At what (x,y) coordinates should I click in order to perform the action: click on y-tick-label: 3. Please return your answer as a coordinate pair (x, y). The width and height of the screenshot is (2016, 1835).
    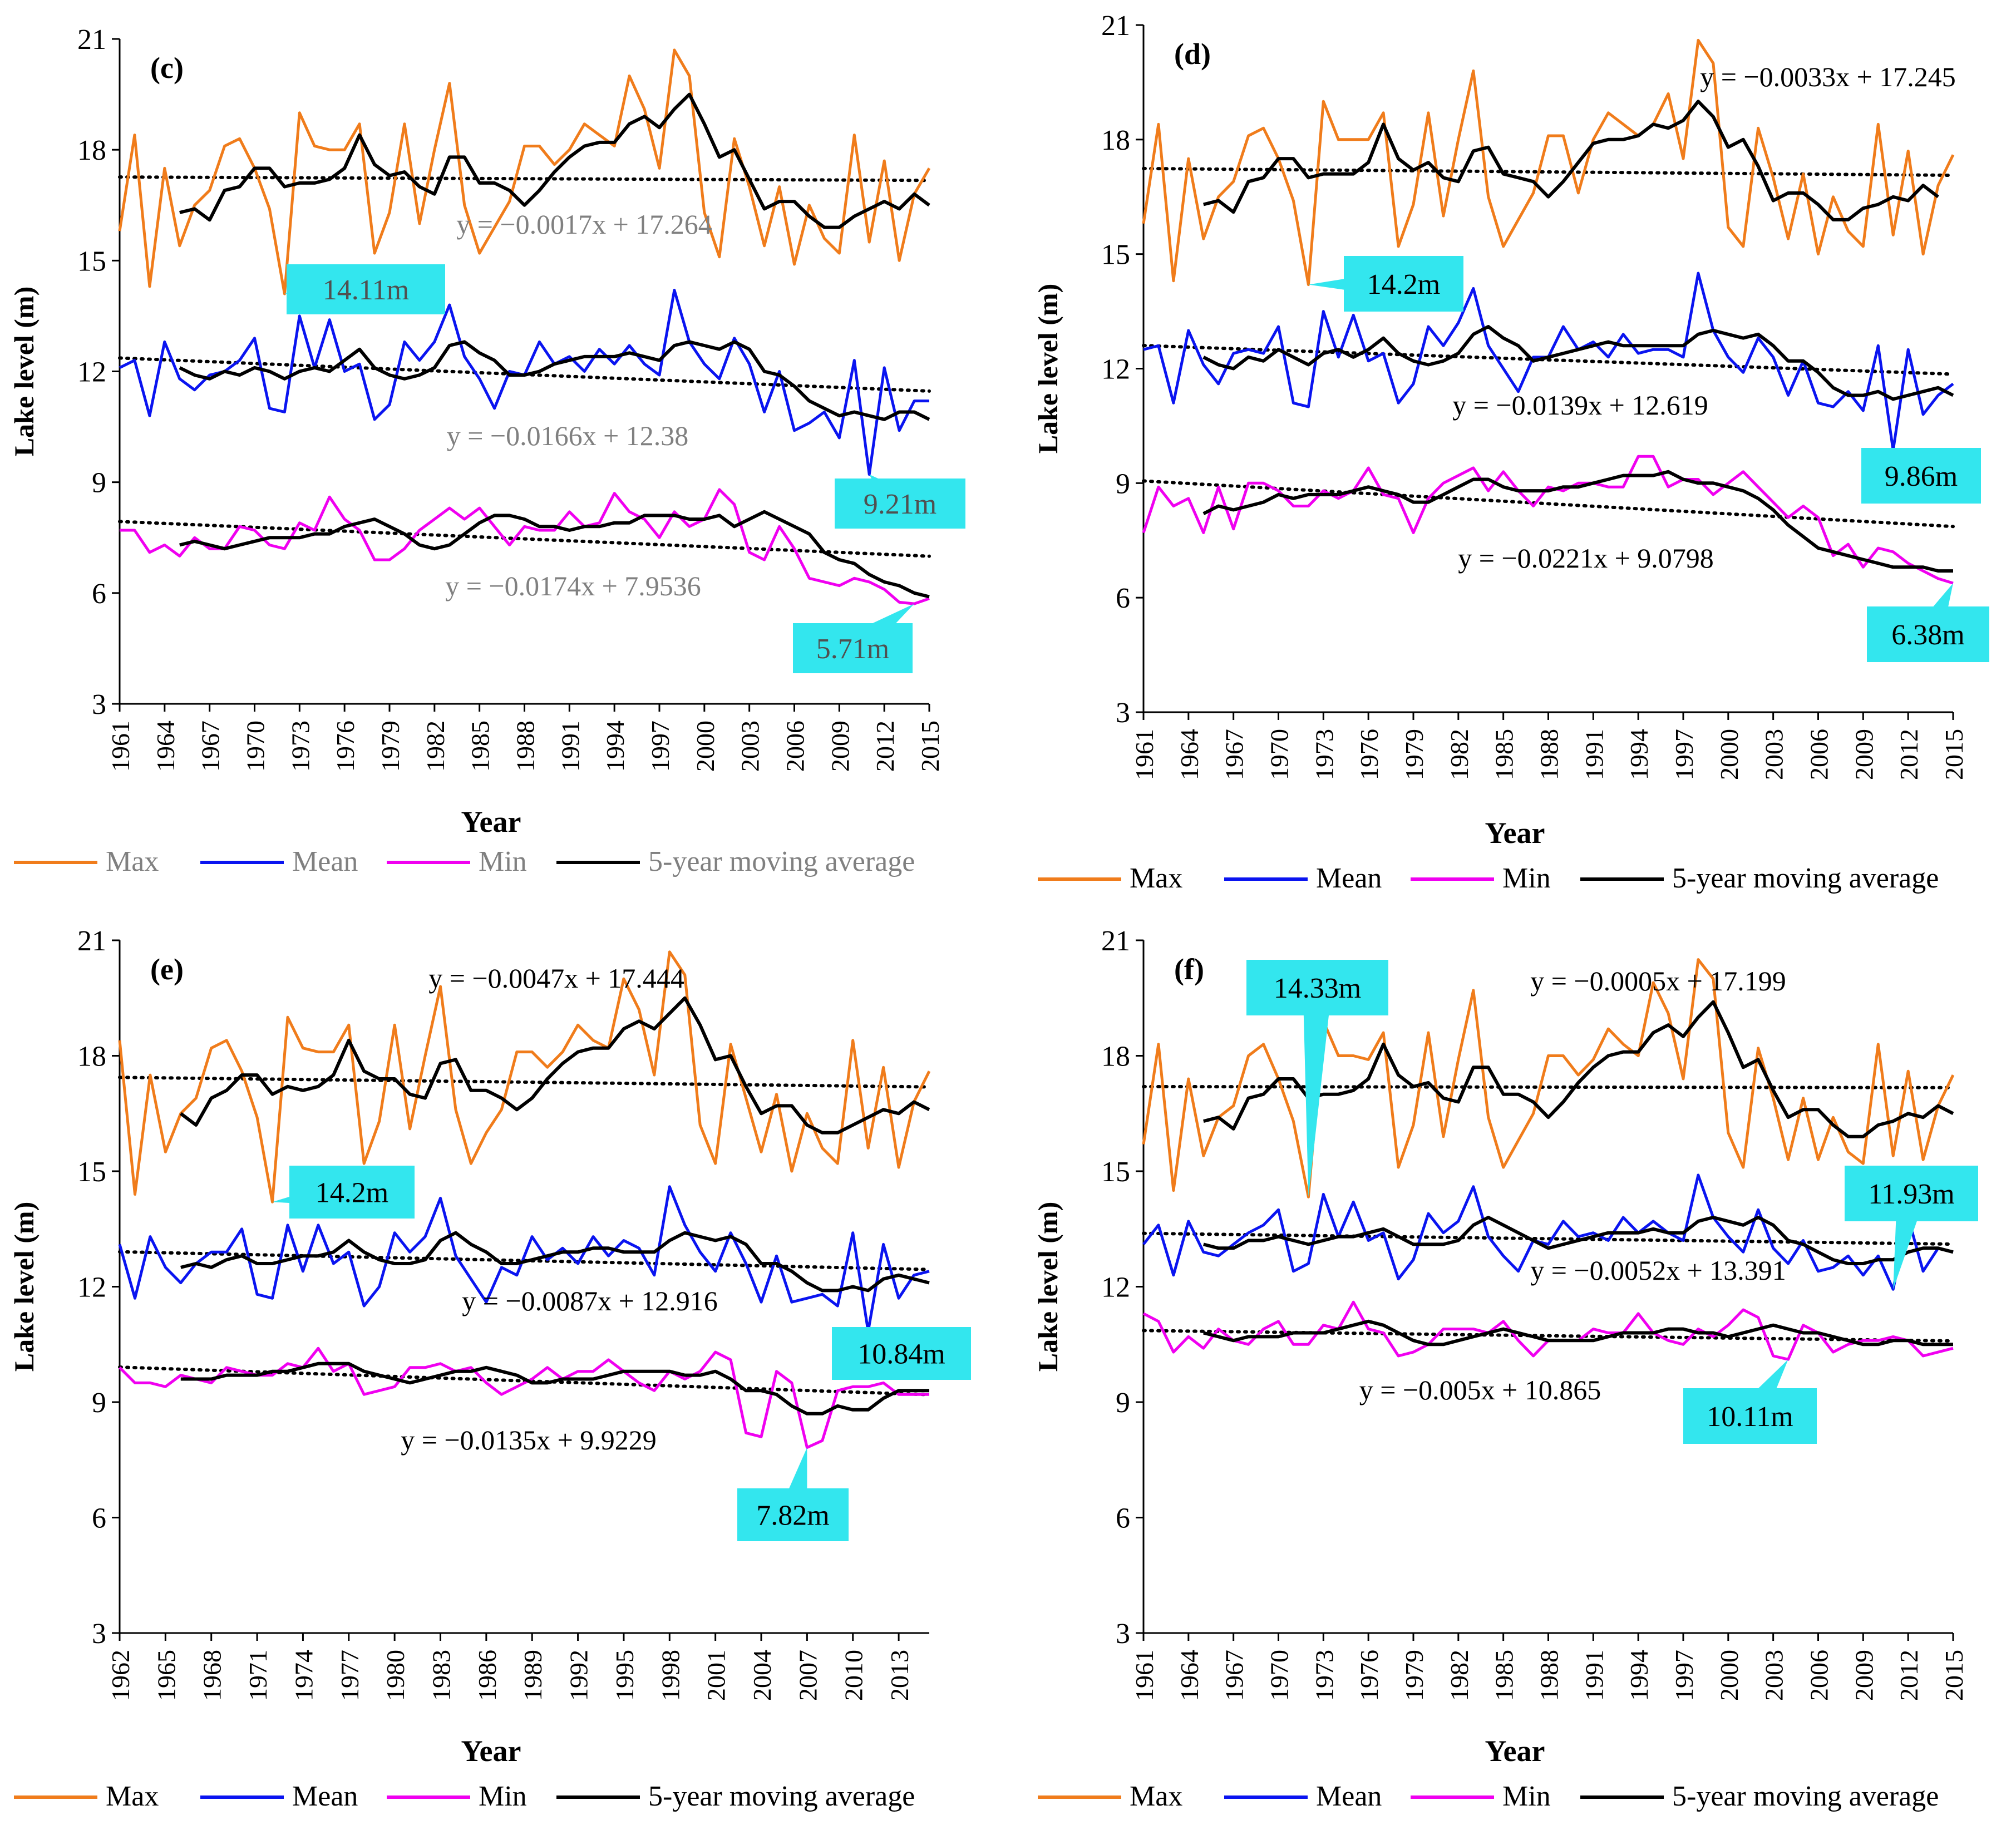
    Looking at the image, I should click on (1123, 713).